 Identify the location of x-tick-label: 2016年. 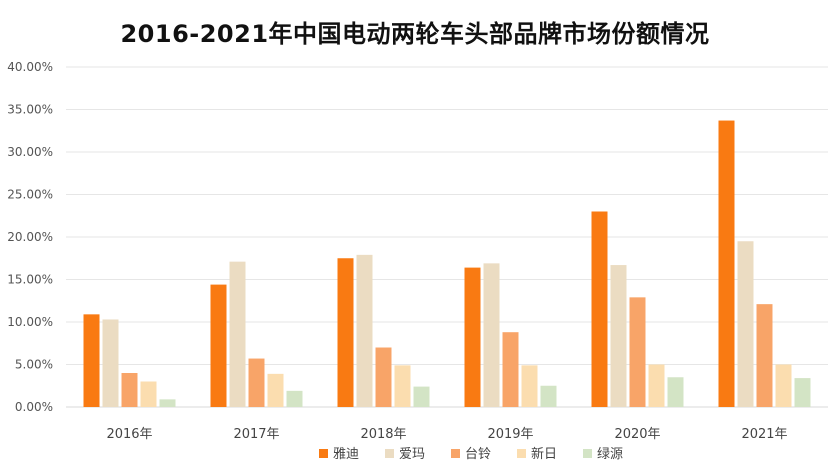
(129, 434).